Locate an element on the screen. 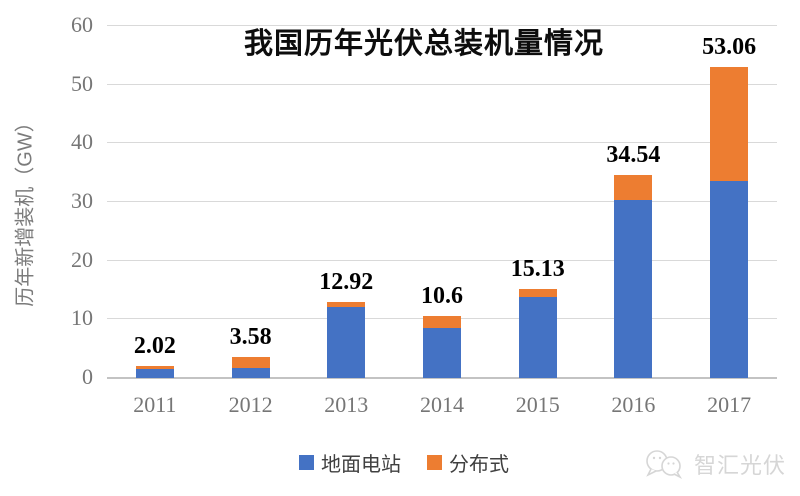 The image size is (800, 496). y-tick-label-60: 60 is located at coordinates (82, 24).